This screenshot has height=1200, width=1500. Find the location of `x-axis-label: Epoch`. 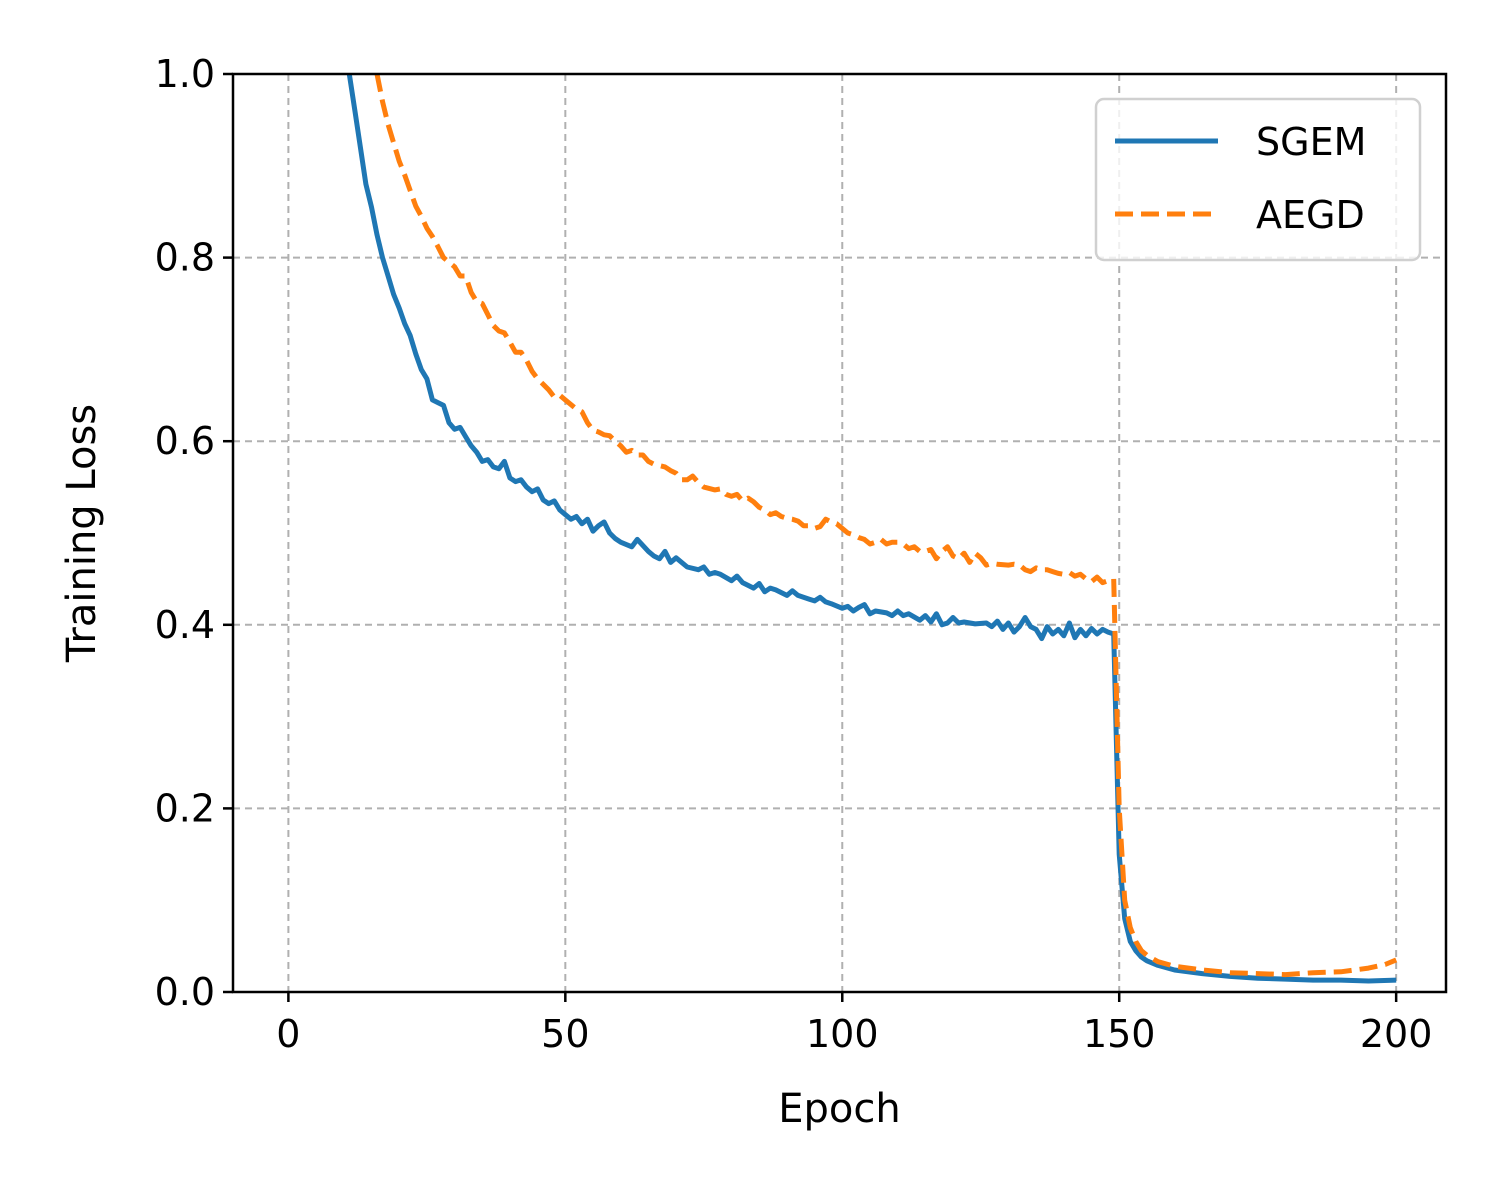

x-axis-label: Epoch is located at coordinates (839, 1109).